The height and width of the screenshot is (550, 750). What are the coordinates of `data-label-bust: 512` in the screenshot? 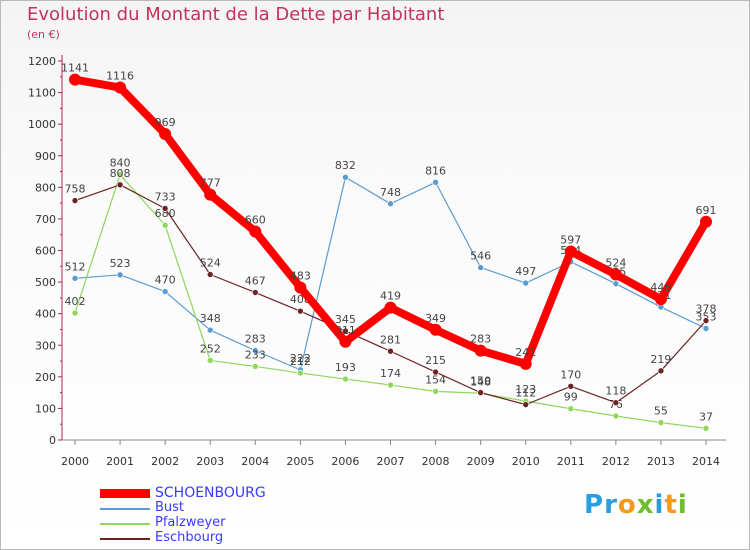 It's located at (75, 266).